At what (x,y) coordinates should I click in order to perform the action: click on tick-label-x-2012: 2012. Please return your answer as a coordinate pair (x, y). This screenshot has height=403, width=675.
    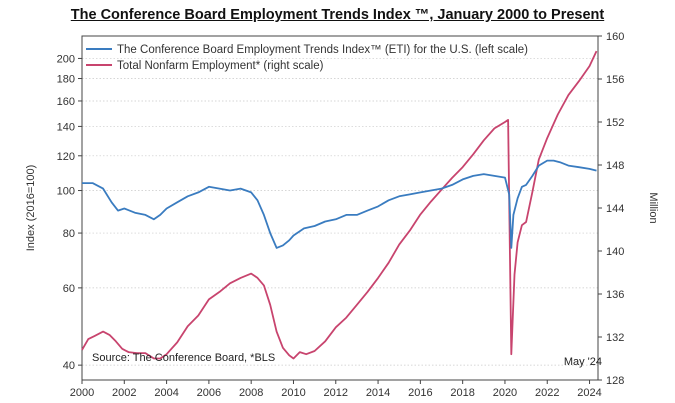
    Looking at the image, I should click on (336, 393).